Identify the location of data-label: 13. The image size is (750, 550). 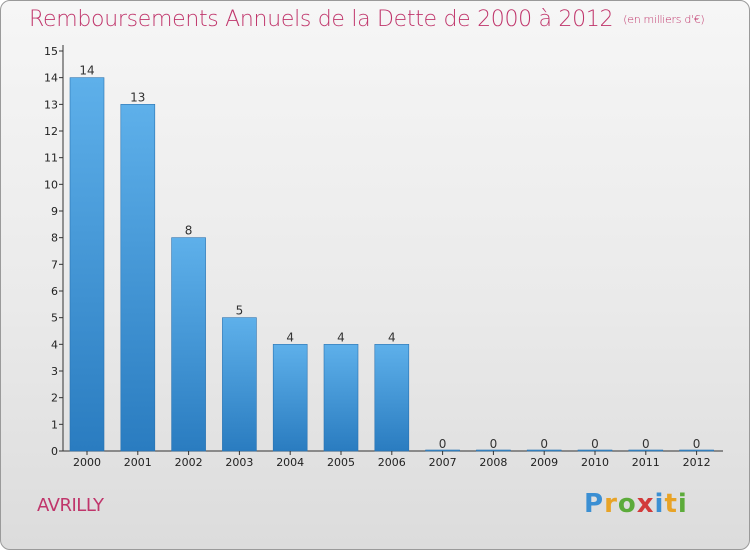
(137, 97).